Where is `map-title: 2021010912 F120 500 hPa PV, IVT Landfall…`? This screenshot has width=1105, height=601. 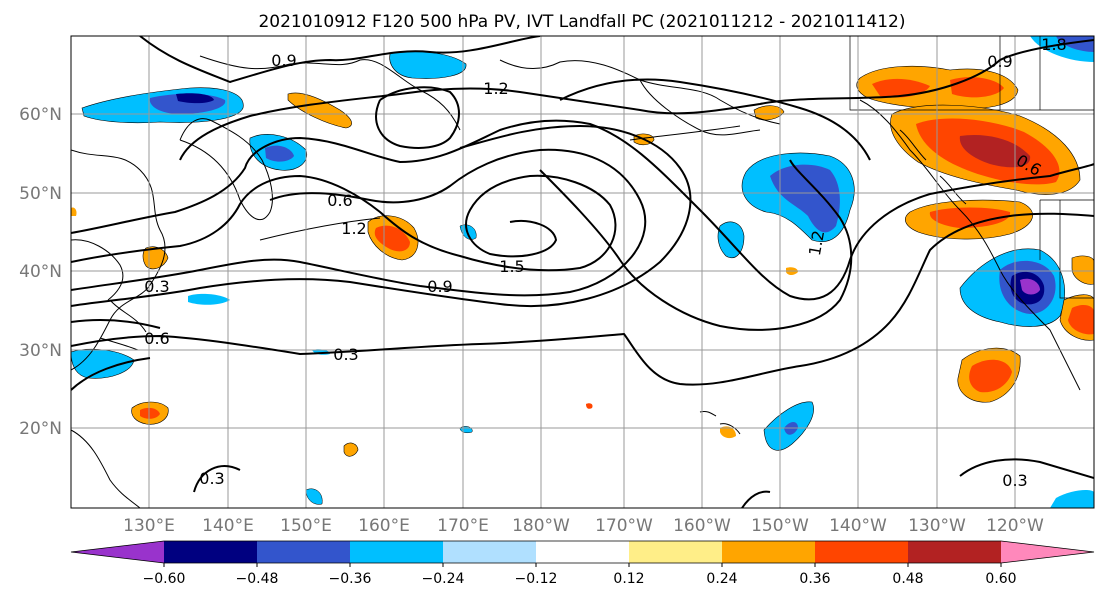
map-title: 2021010912 F120 500 hPa PV, IVT Landfall… is located at coordinates (581, 22).